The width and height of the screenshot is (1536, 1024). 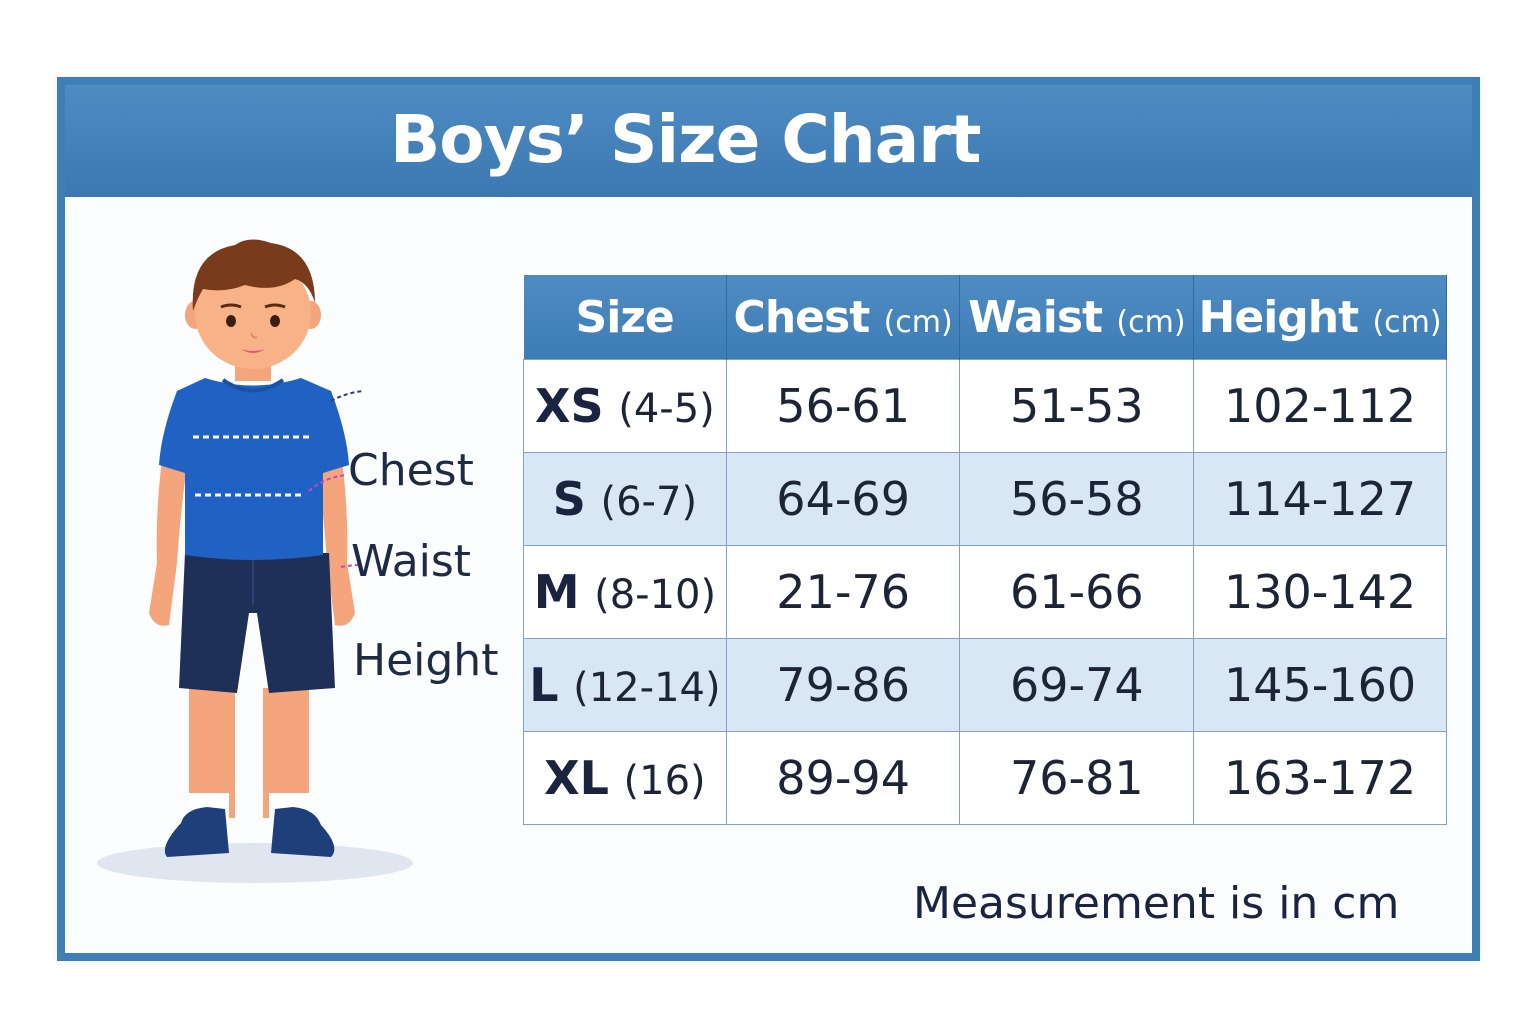 I want to click on header-label: Chest, so click(x=802, y=317).